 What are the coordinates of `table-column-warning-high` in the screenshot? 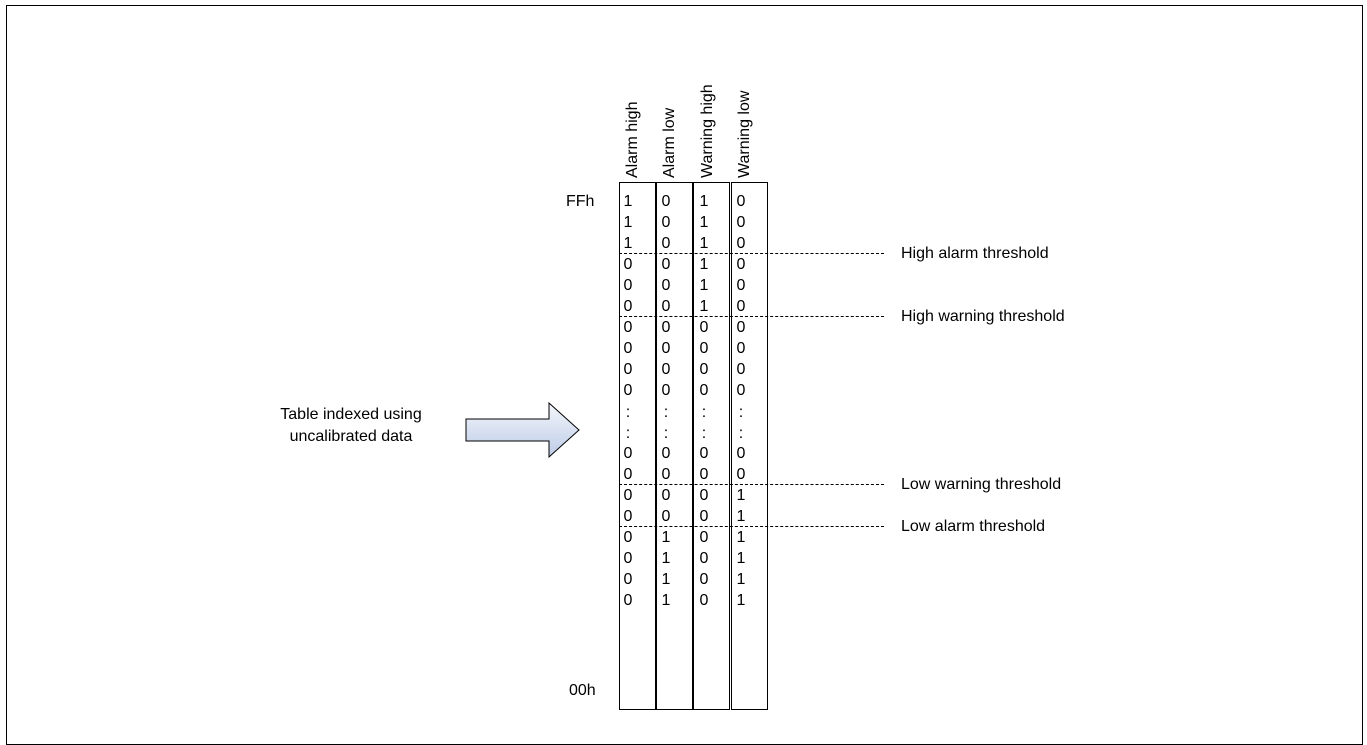 It's located at (711, 446).